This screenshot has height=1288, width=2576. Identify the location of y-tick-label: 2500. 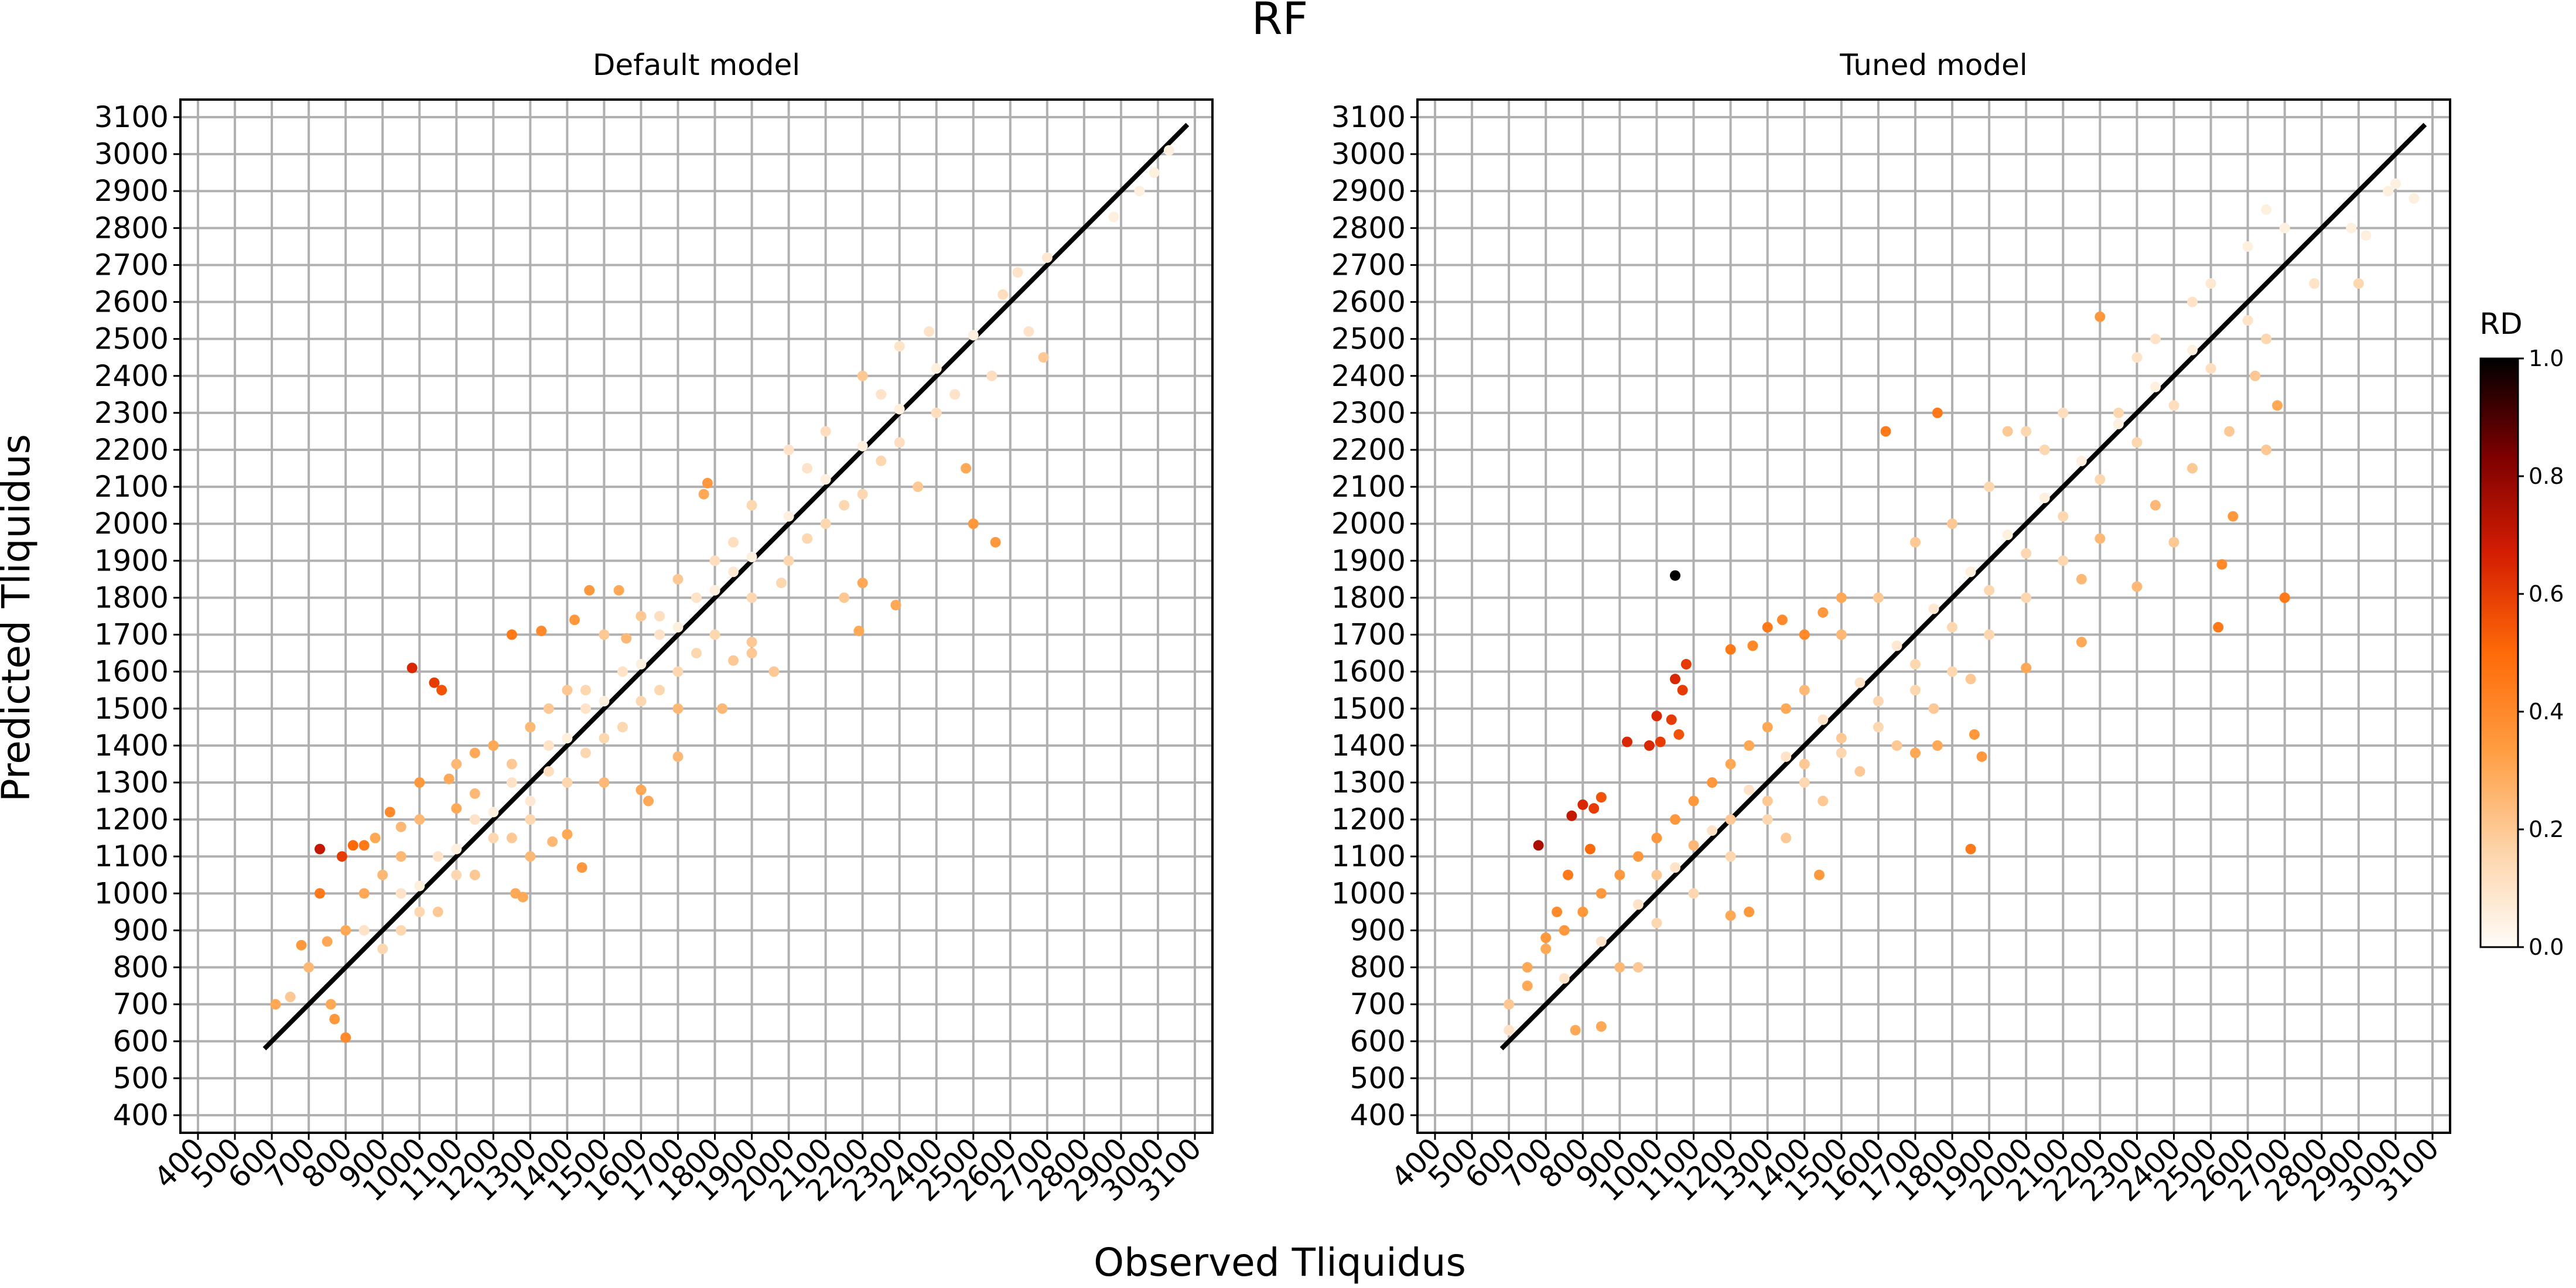
(132, 339).